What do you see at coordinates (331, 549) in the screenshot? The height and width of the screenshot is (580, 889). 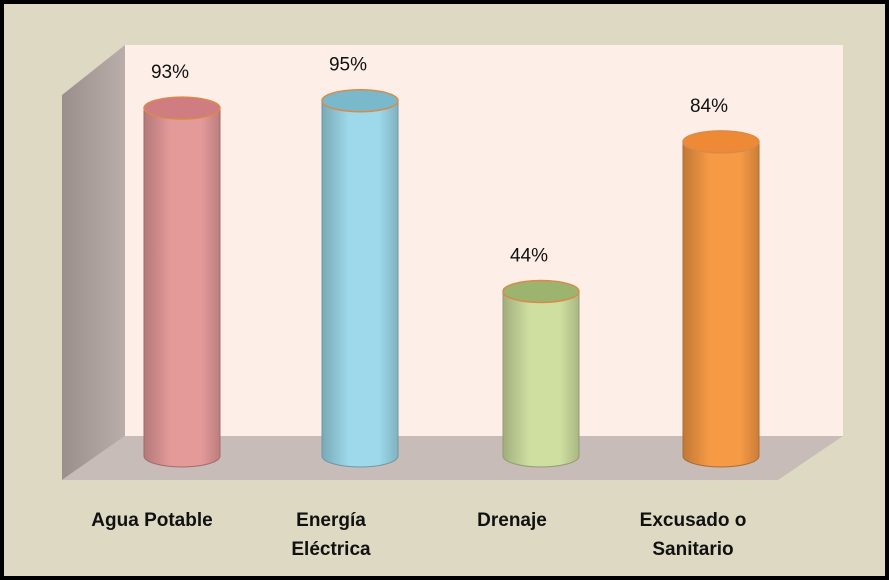 I see `category-label-line: Eléctrica` at bounding box center [331, 549].